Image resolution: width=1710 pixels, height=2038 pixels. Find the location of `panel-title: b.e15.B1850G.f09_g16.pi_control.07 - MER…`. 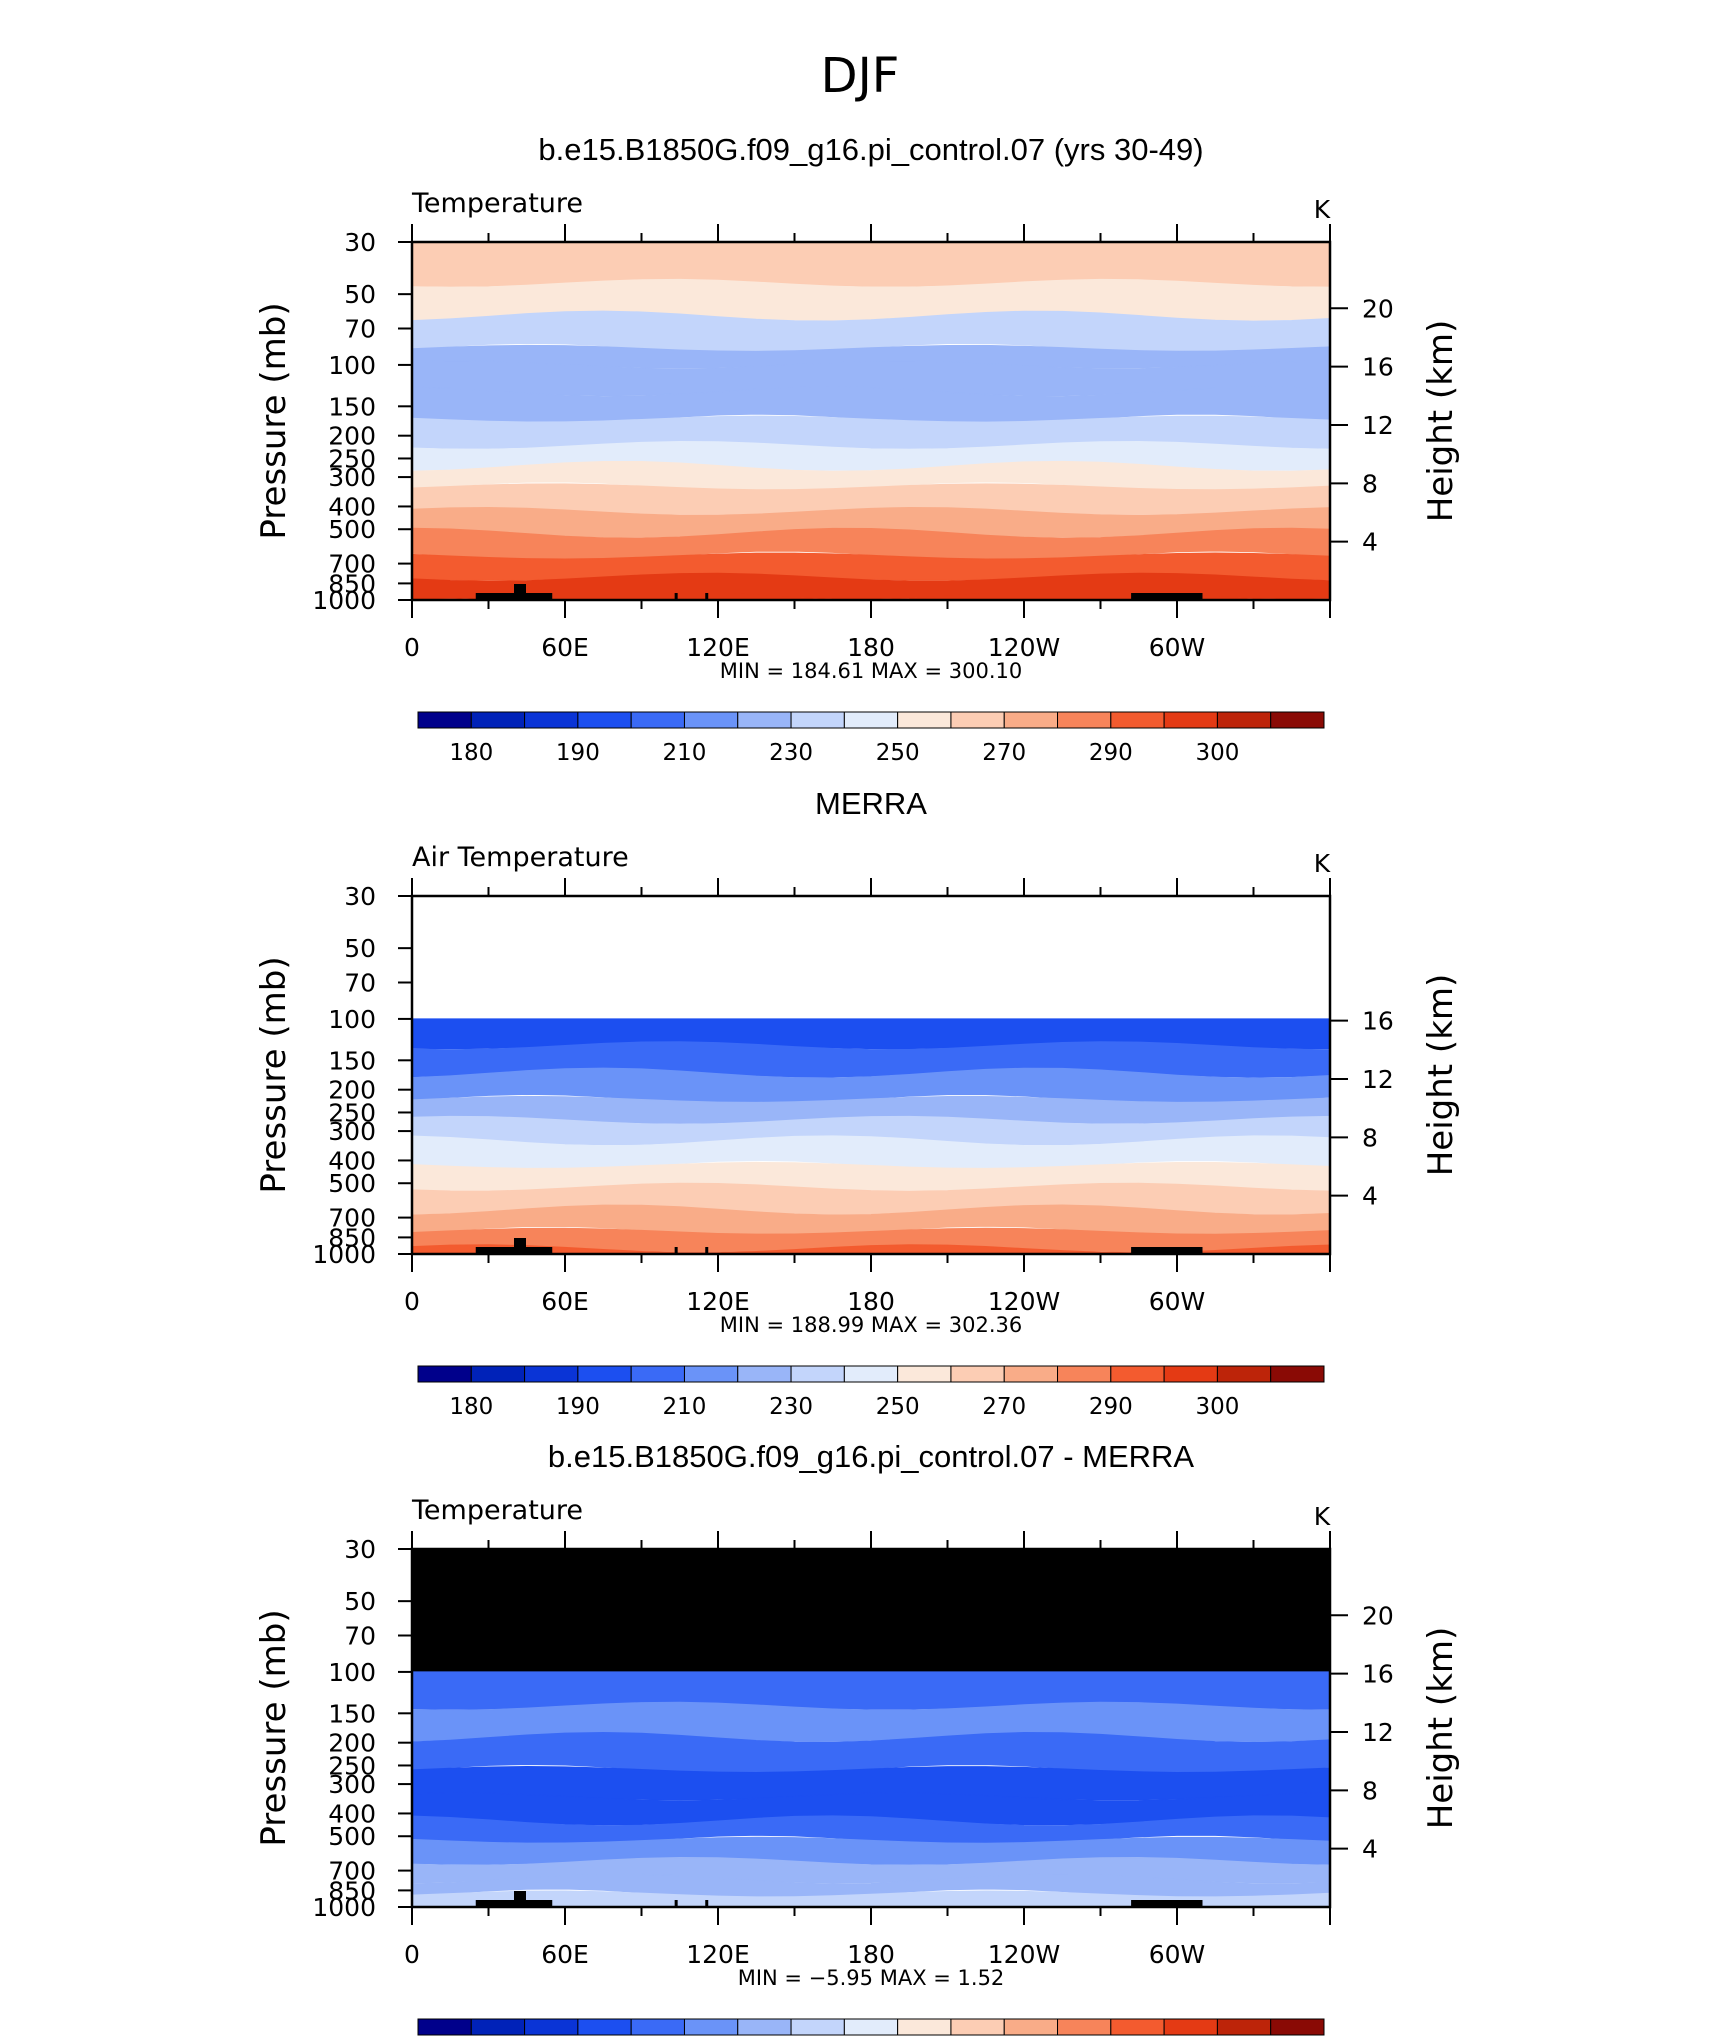

panel-title: b.e15.B1850G.f09_g16.pi_control.07 - MER… is located at coordinates (871, 1456).